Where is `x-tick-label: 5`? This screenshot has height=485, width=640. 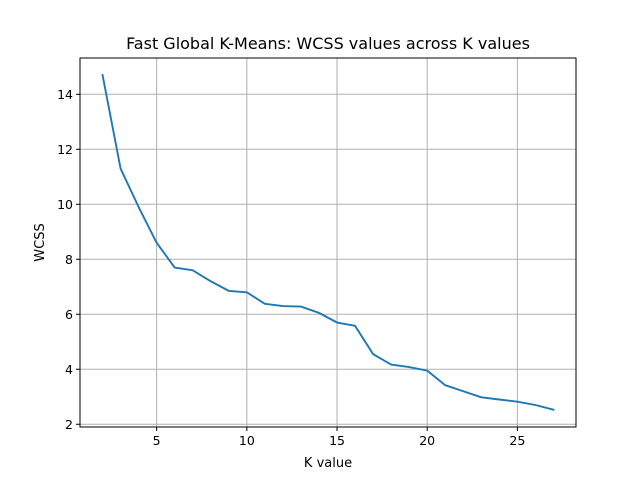
x-tick-label: 5 is located at coordinates (157, 440).